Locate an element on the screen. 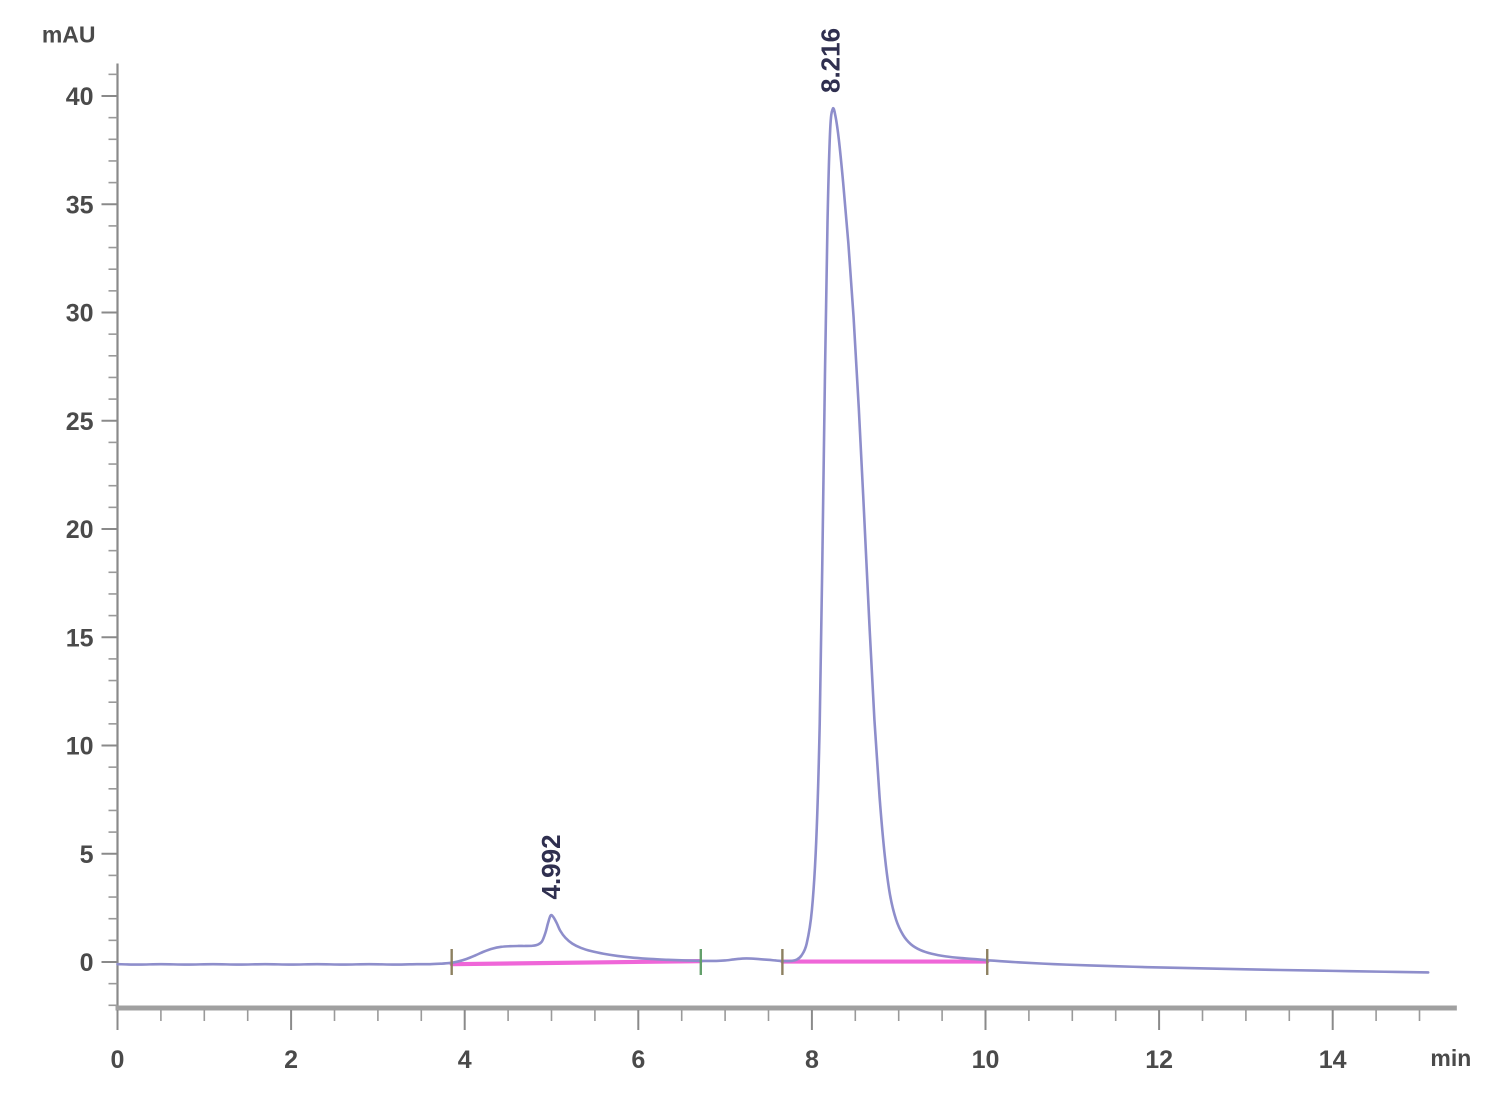  x-axis-tick-label: 8 is located at coordinates (812, 1060).